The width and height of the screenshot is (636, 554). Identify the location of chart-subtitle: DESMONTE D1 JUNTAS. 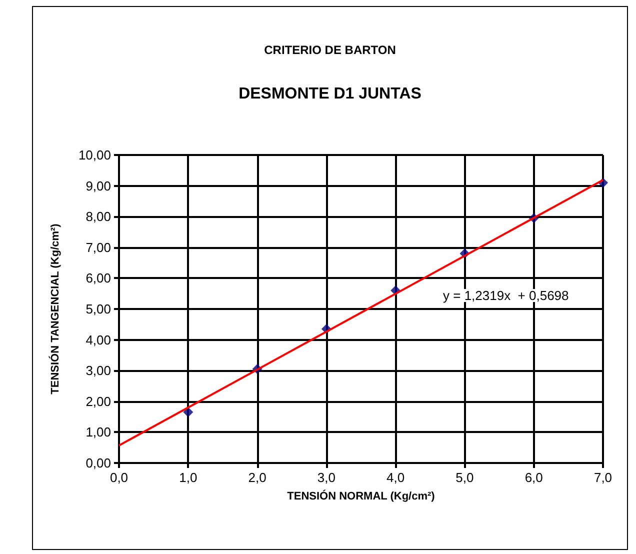
(330, 94).